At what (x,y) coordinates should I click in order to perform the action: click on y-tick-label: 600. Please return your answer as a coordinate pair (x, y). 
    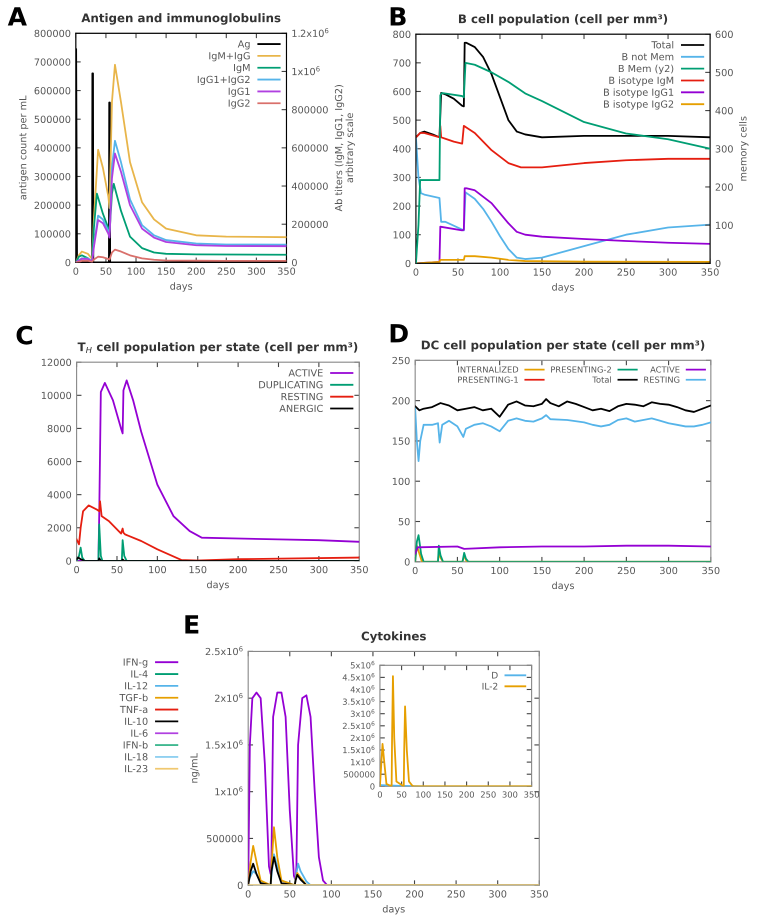
    Looking at the image, I should click on (401, 92).